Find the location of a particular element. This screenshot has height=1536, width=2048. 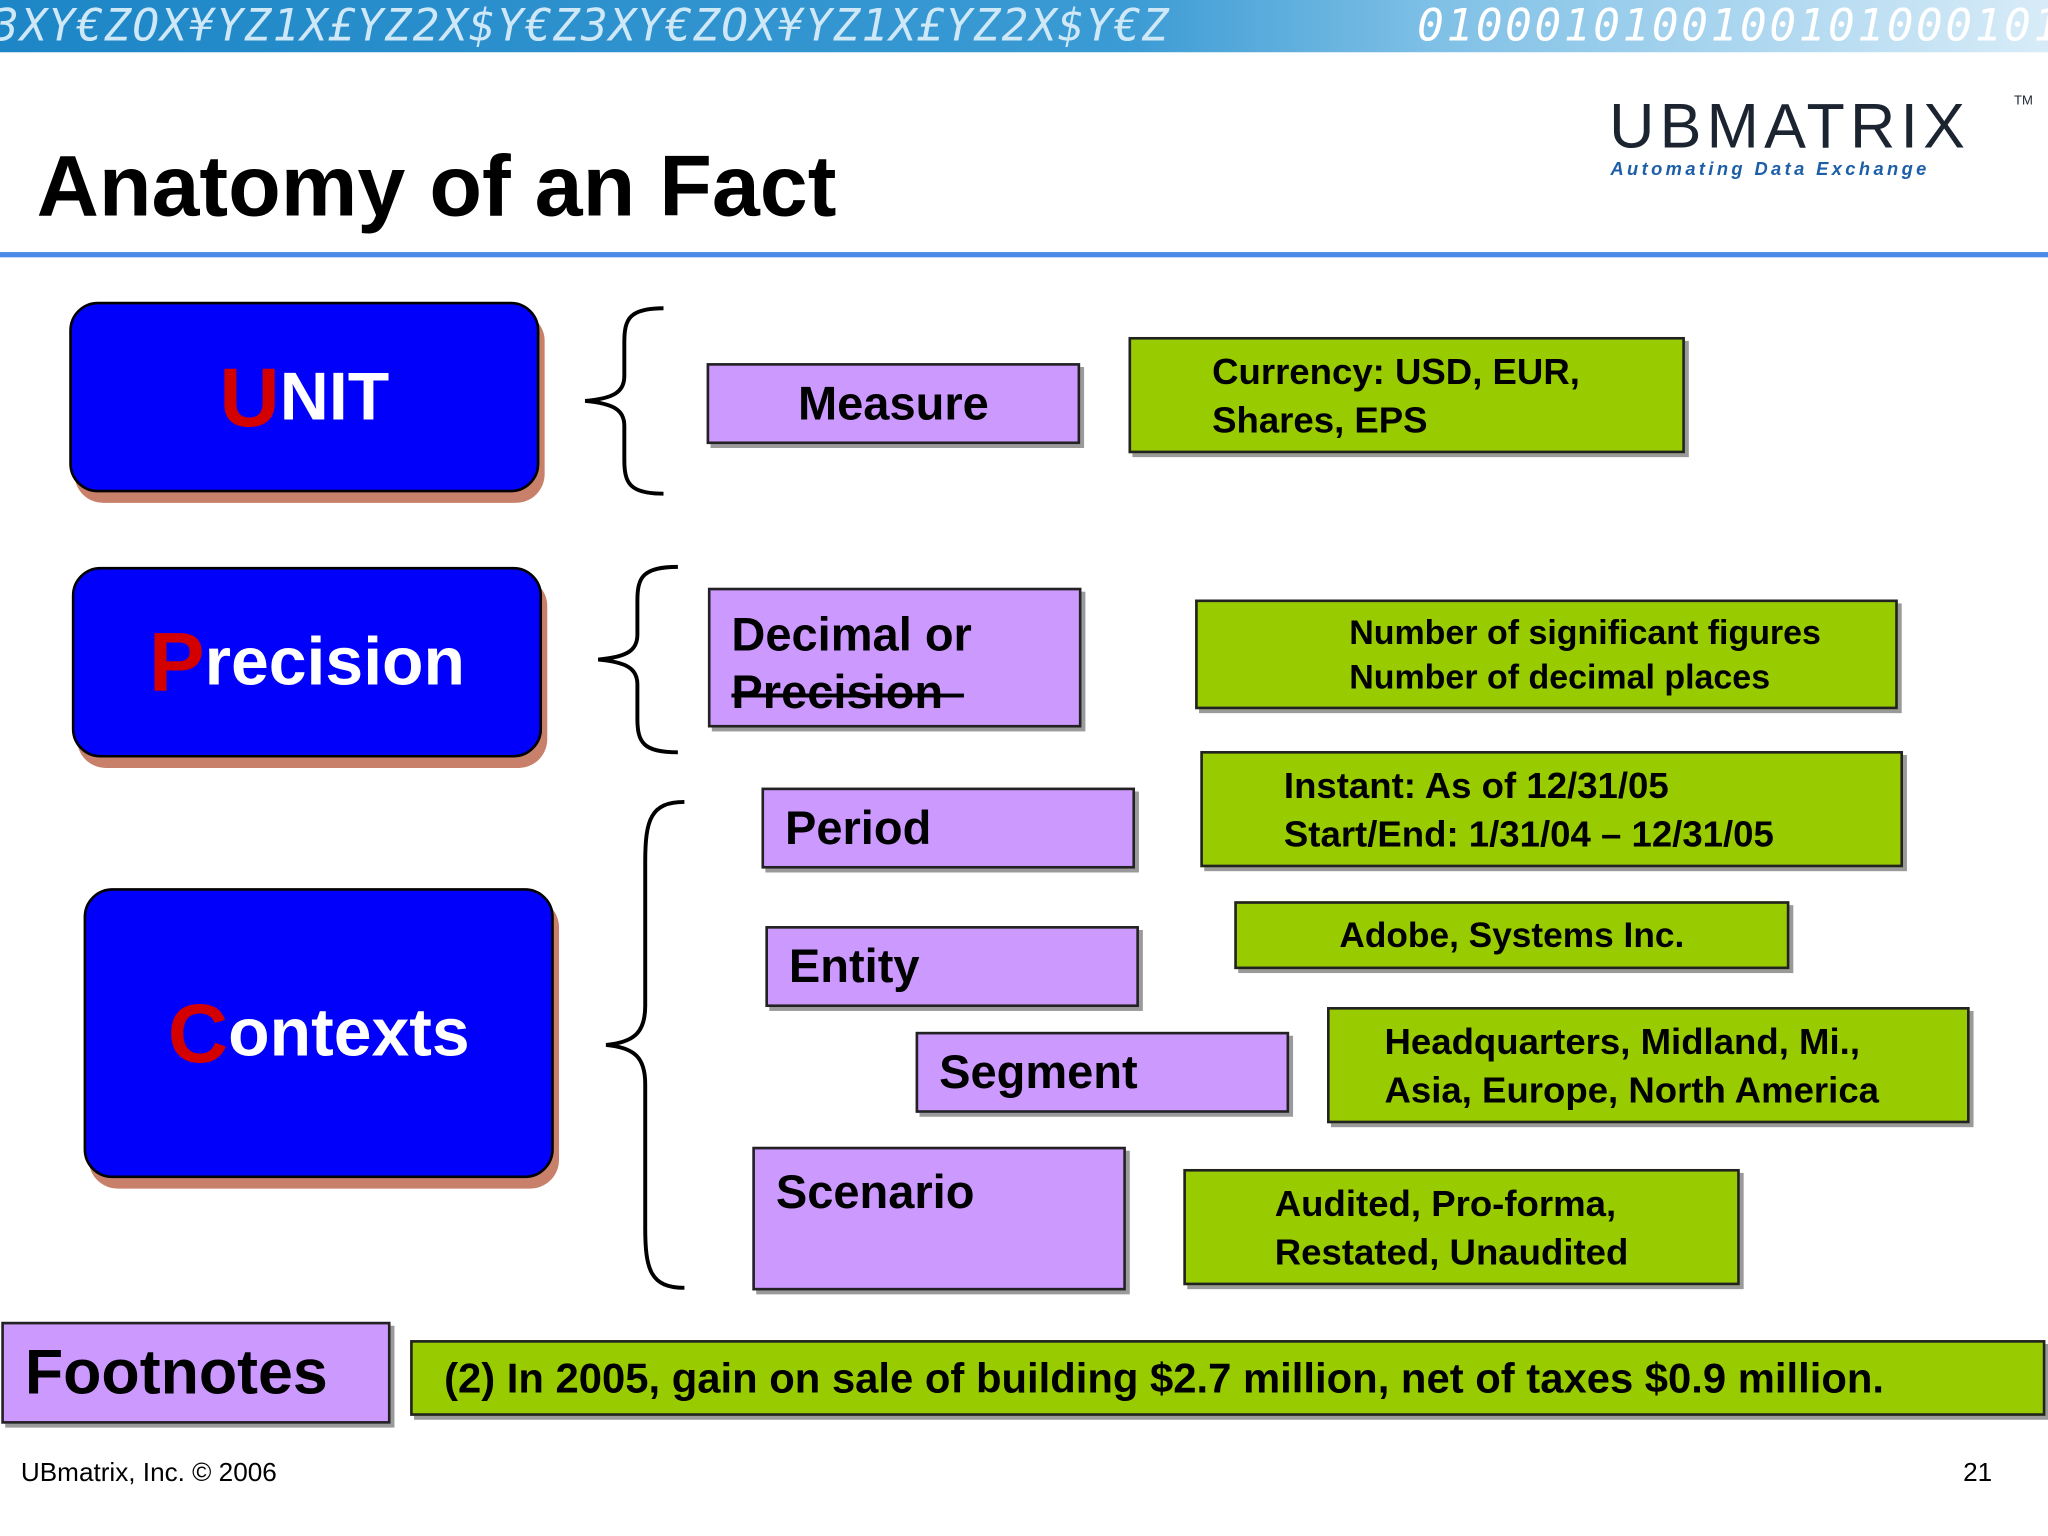

example-line: Restated, Unaudited is located at coordinates (1451, 1251).